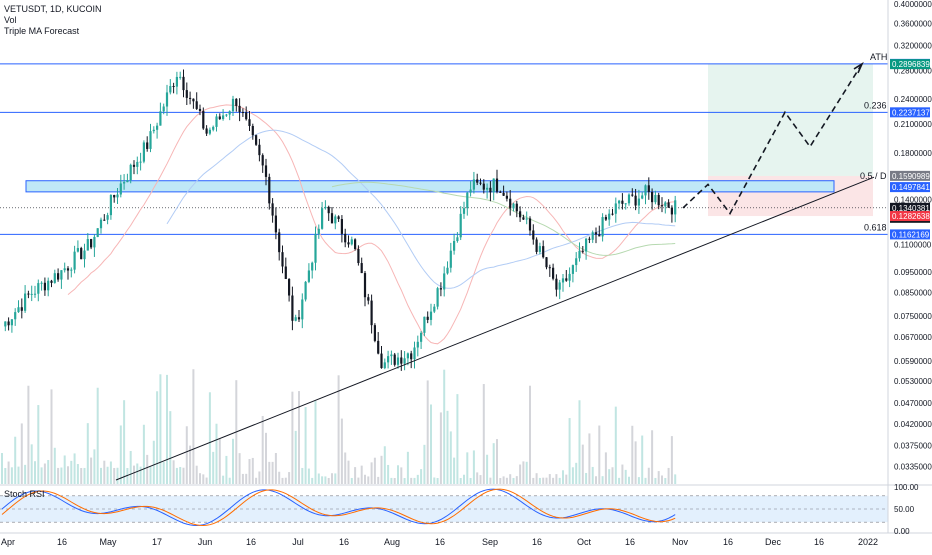 Image resolution: width=932 pixels, height=555 pixels. I want to click on indicator-label: Triple MA Forecast, so click(42, 31).